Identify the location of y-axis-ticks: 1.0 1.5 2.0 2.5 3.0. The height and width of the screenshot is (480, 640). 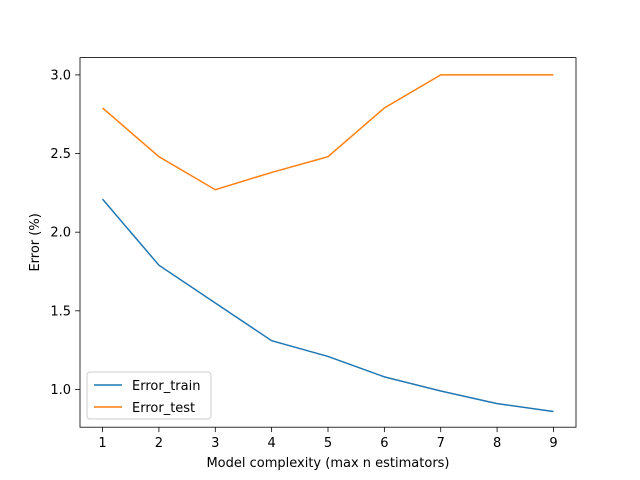
(65, 233).